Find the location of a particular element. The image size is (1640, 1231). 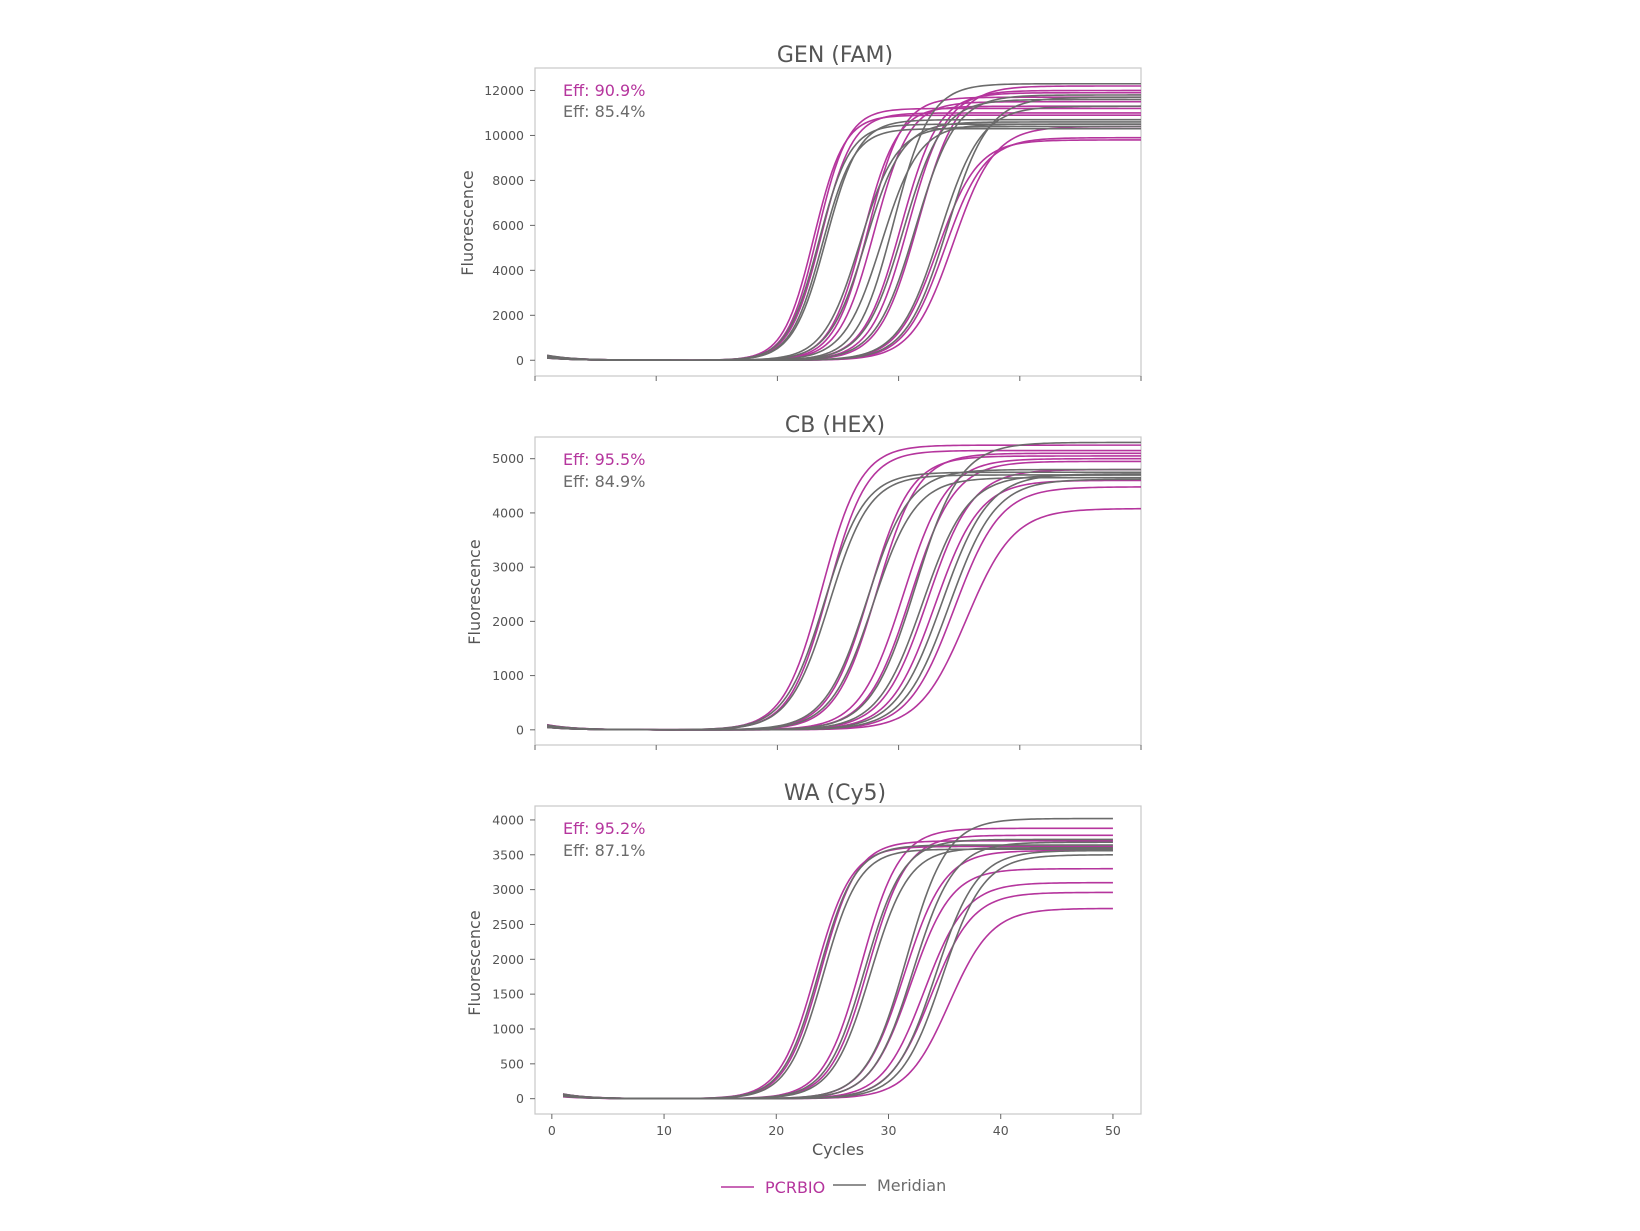

eff-meridian-label: Eff: 84.9% is located at coordinates (604, 481).